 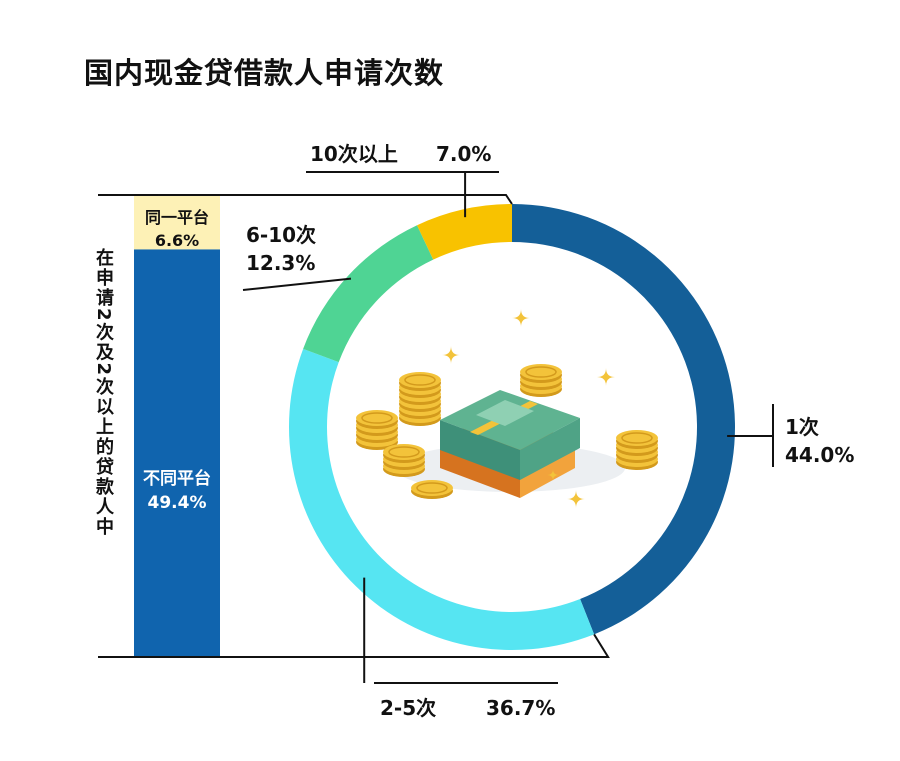 I want to click on cash-bills-left, so click(x=480, y=450).